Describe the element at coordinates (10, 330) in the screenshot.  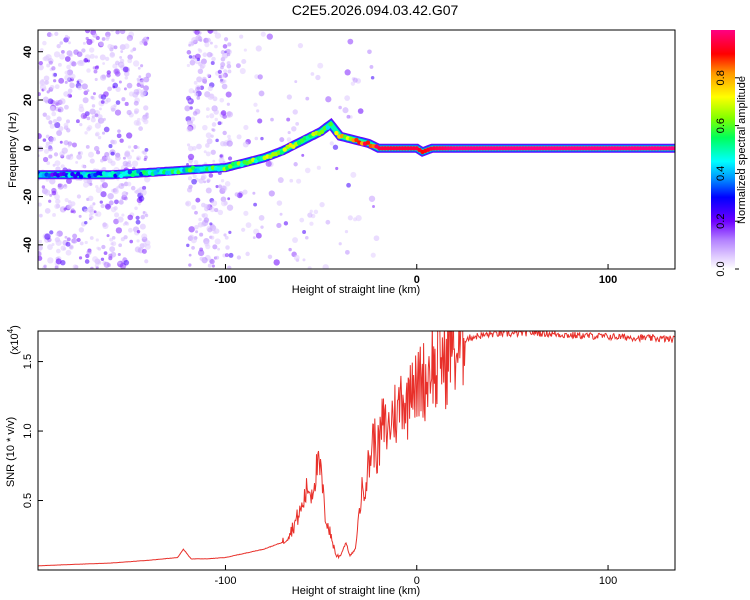
I see `snr-scale-exponent: 4` at that location.